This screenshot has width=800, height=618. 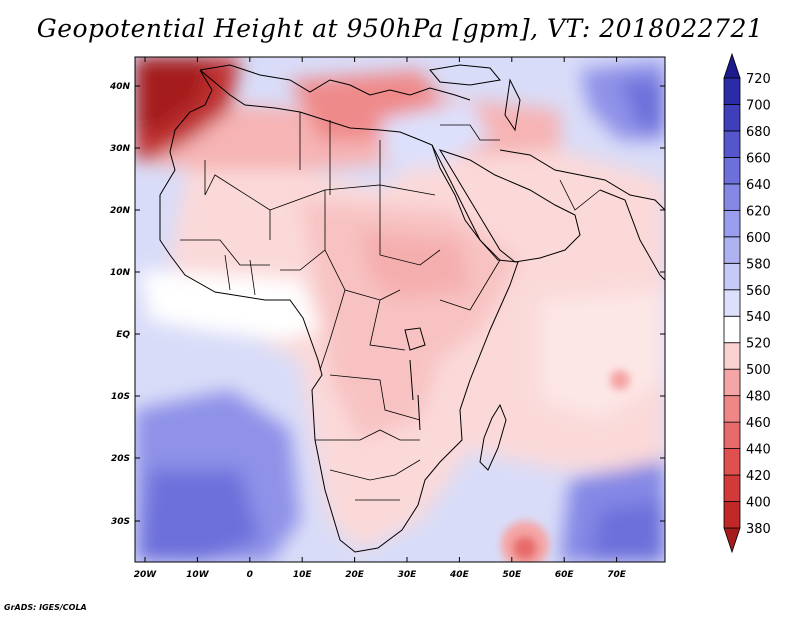 What do you see at coordinates (758, 476) in the screenshot?
I see `colorbar-label: 420` at bounding box center [758, 476].